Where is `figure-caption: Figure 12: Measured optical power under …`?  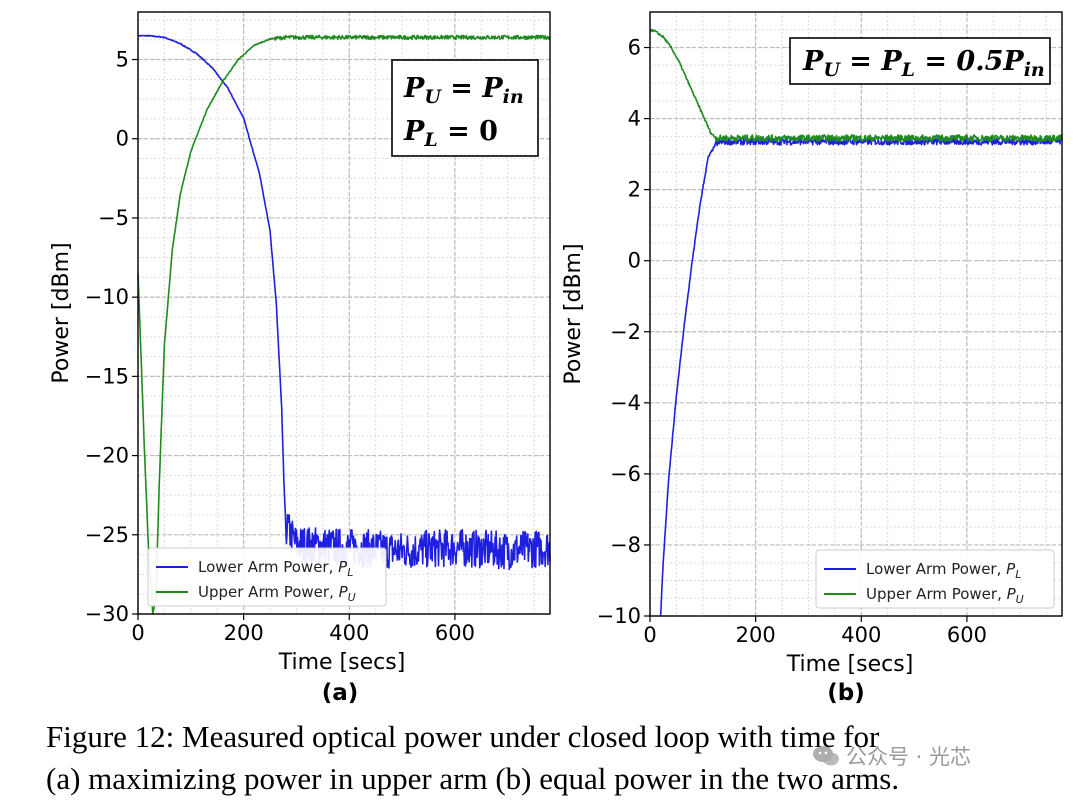 figure-caption: Figure 12: Measured optical power under … is located at coordinates (561, 758).